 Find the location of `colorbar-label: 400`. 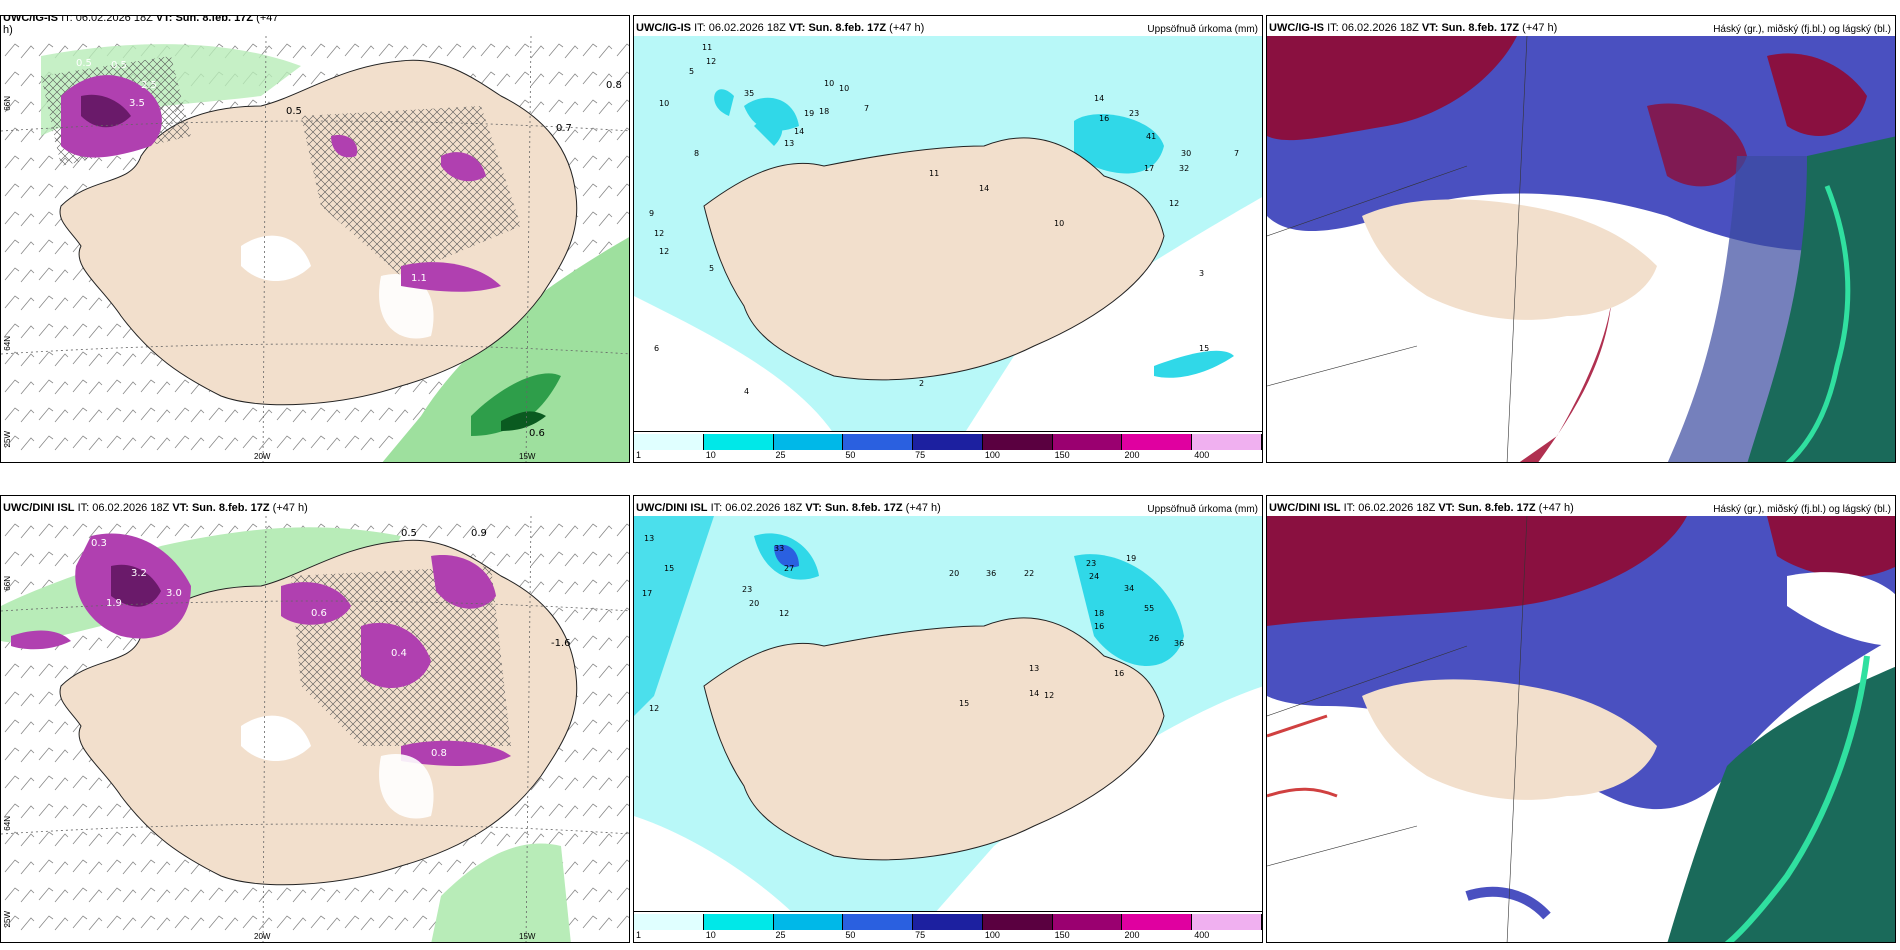

colorbar-label: 400 is located at coordinates (1202, 455).